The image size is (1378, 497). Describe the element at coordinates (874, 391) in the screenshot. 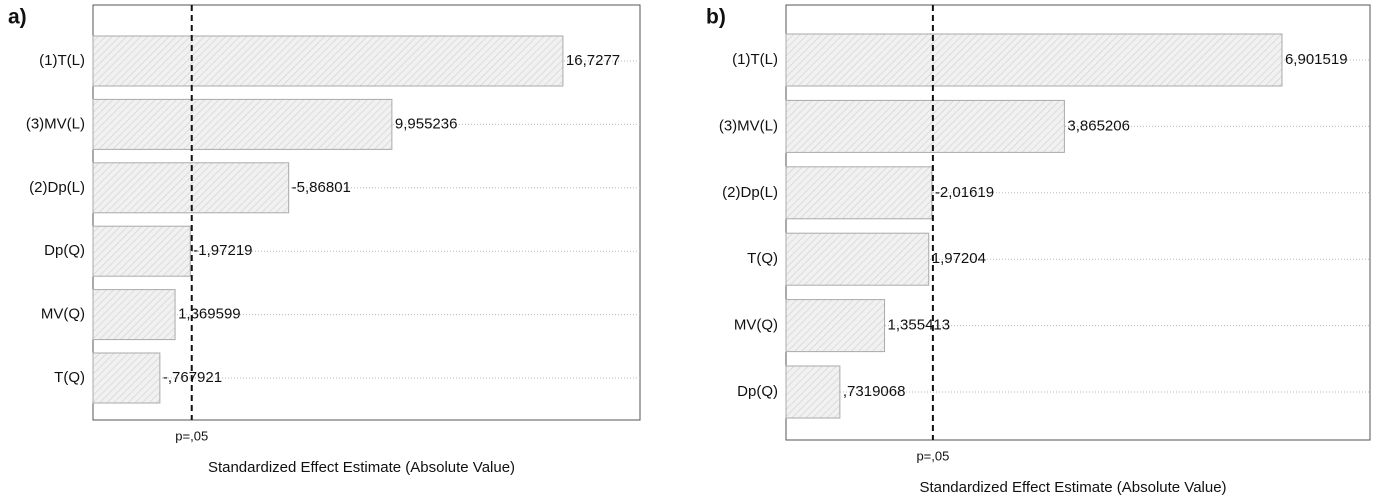

I see `value-label: ,7319068` at that location.